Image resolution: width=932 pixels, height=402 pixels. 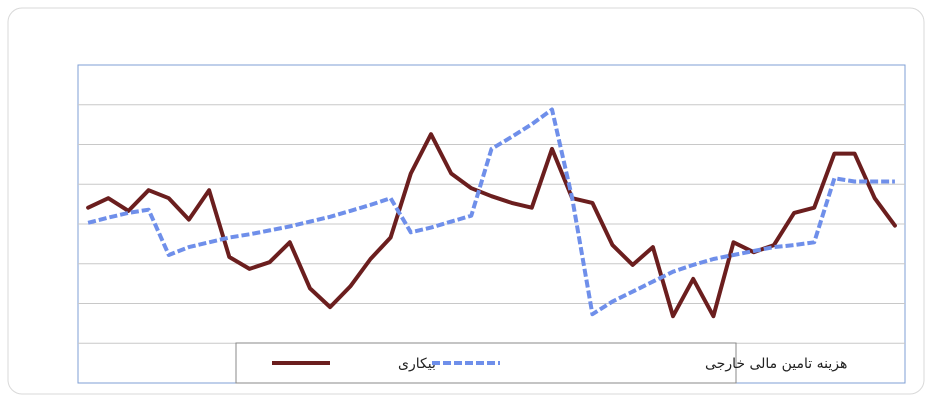 What do you see at coordinates (417, 364) in the screenshot?
I see `legend-label: بیکاری` at bounding box center [417, 364].